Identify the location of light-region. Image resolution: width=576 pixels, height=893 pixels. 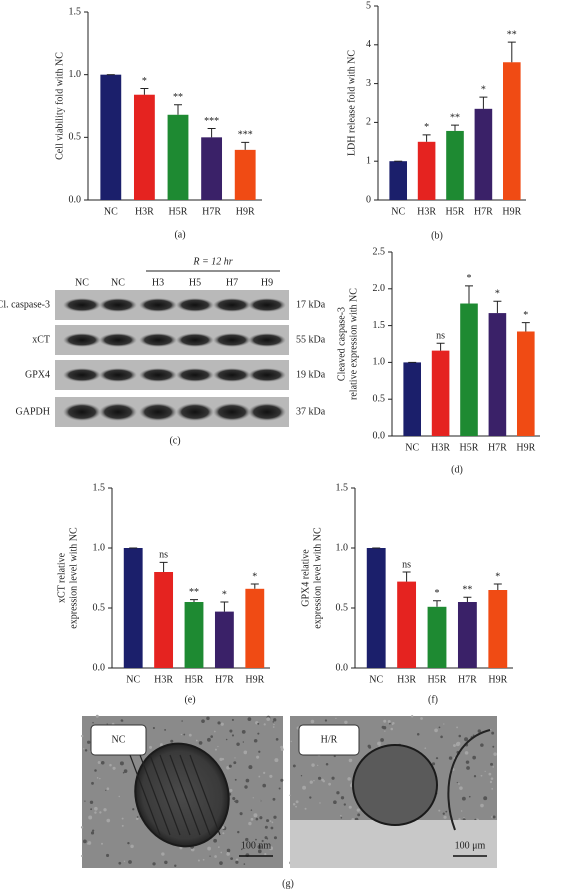
(393, 844).